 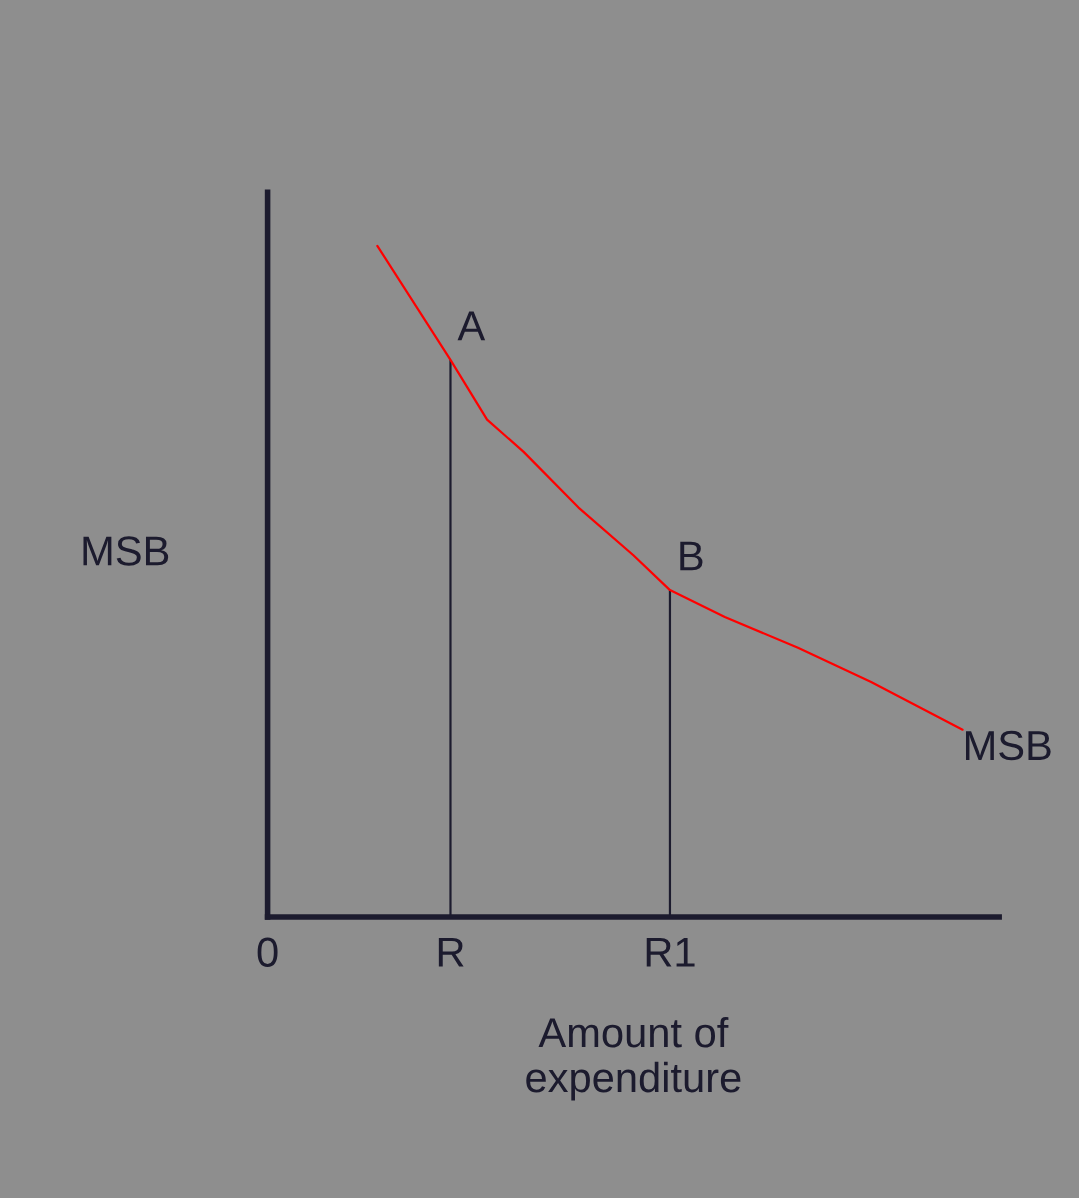 What do you see at coordinates (126, 551) in the screenshot?
I see `y-axis-title: MSB` at bounding box center [126, 551].